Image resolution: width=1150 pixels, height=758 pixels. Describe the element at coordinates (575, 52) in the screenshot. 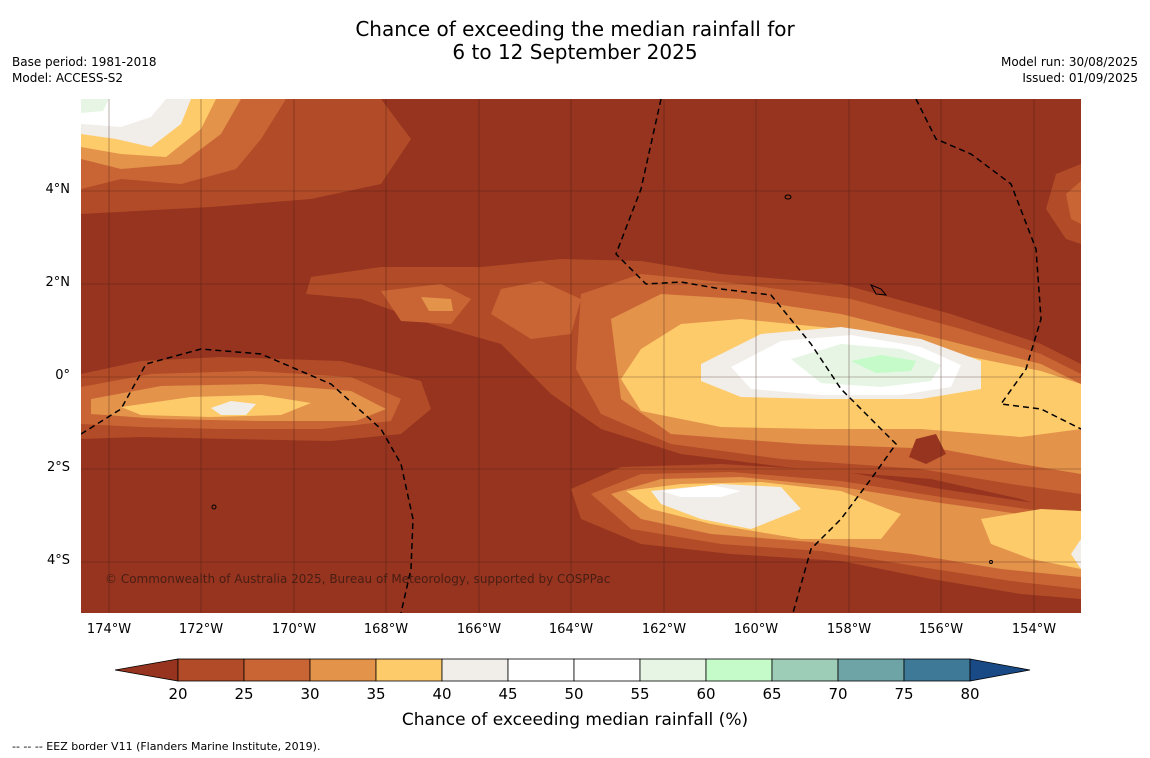

I see `title-line-2: 6 to 12 September 2025` at that location.